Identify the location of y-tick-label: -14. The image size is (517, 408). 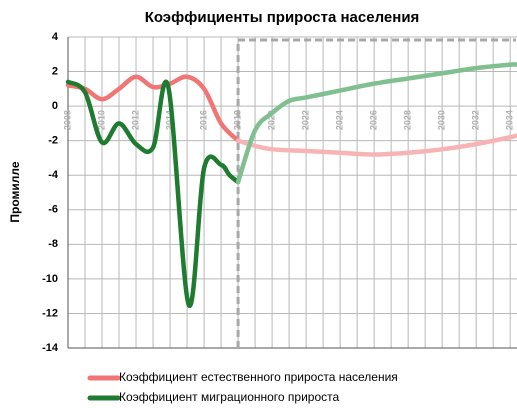
(50, 348).